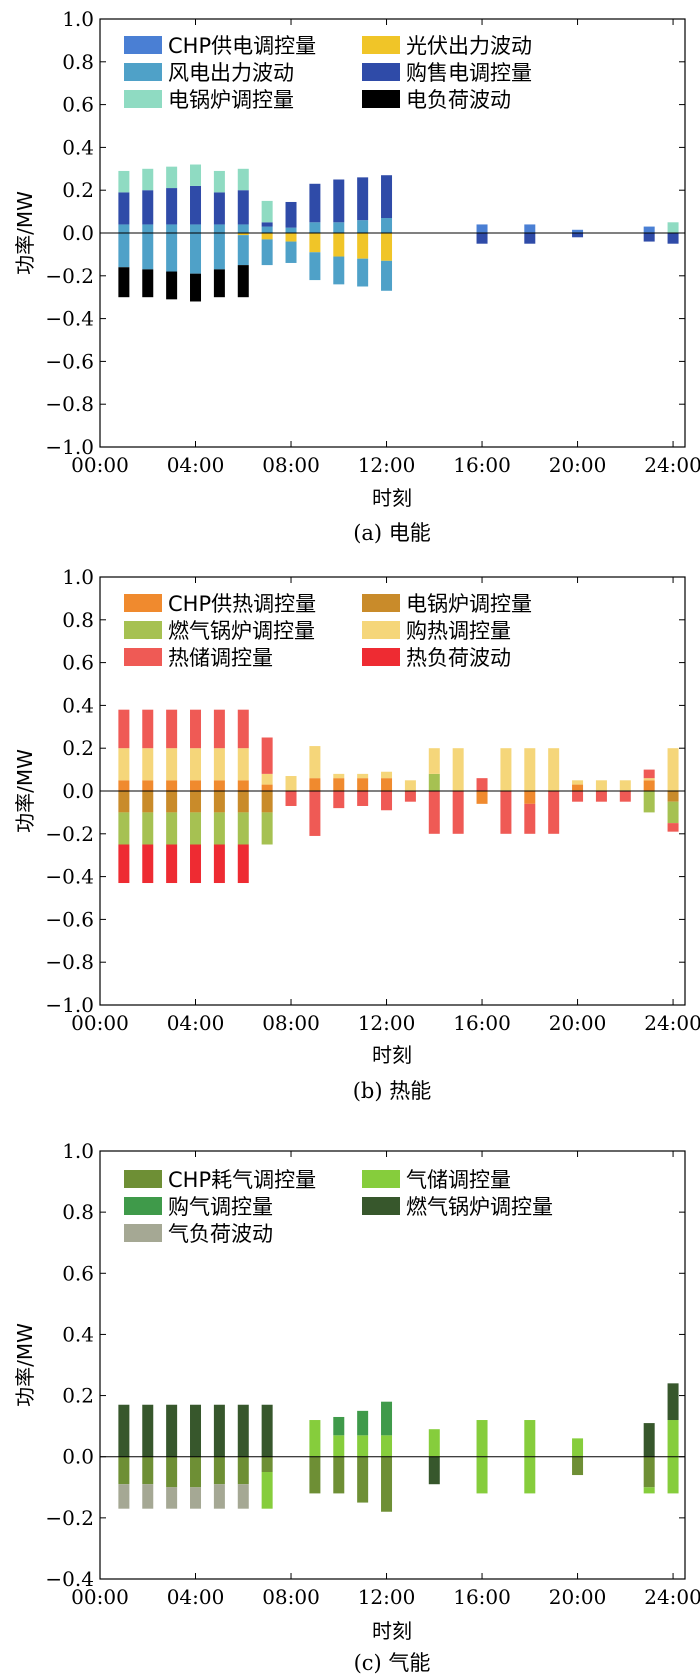  Describe the element at coordinates (69, 276) in the screenshot. I see `y-tick-label: −0.2` at that location.